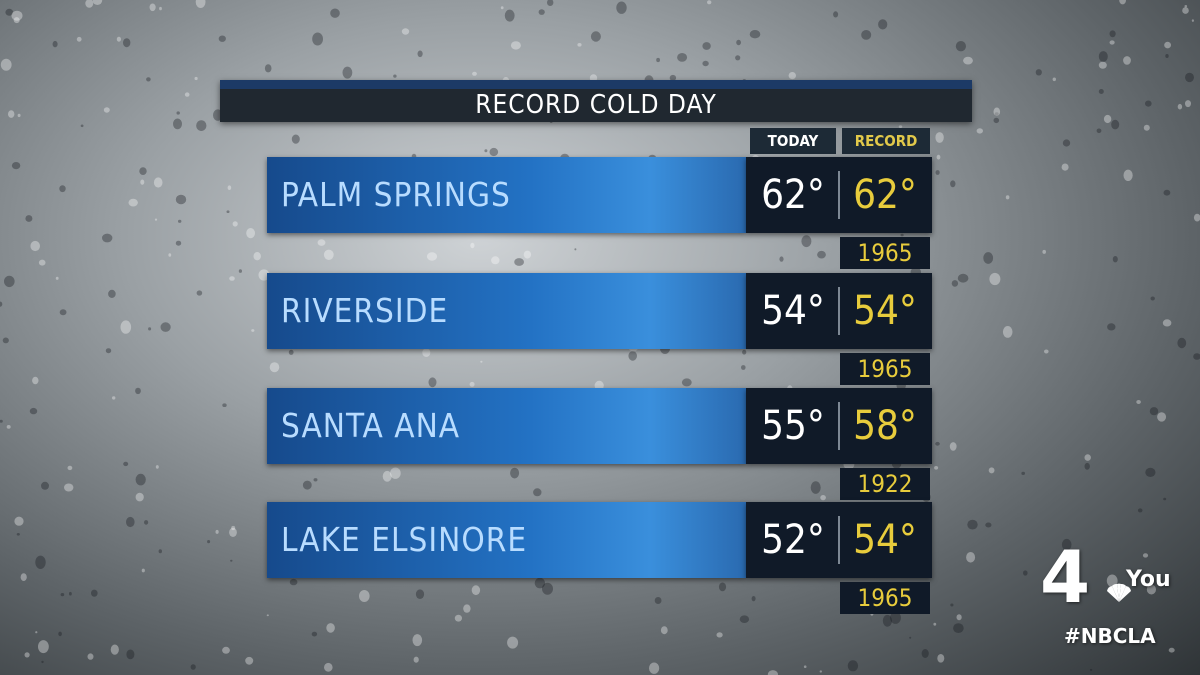 Image resolution: width=1200 pixels, height=675 pixels. Describe the element at coordinates (596, 101) in the screenshot. I see `title-bar: RECORD COLD DAY` at that location.